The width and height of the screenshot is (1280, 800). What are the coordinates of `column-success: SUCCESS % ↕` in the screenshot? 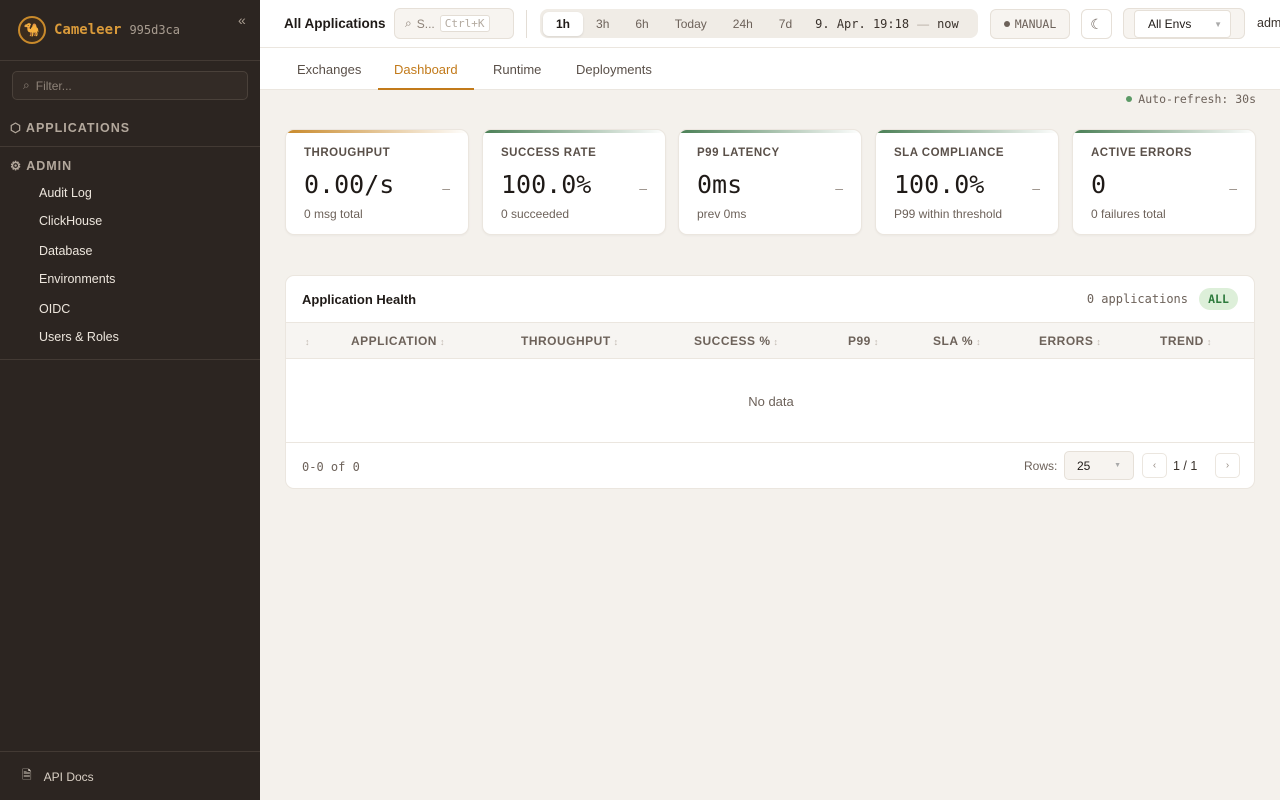 It's located at (736, 341).